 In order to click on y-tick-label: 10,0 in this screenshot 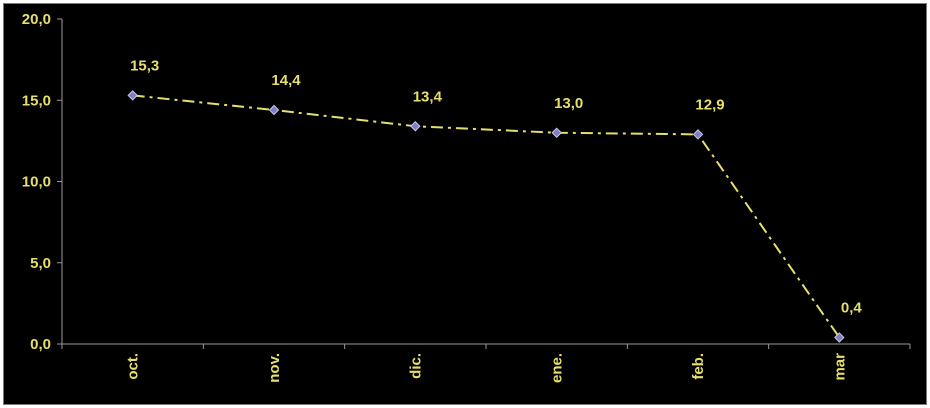, I will do `click(36, 182)`.